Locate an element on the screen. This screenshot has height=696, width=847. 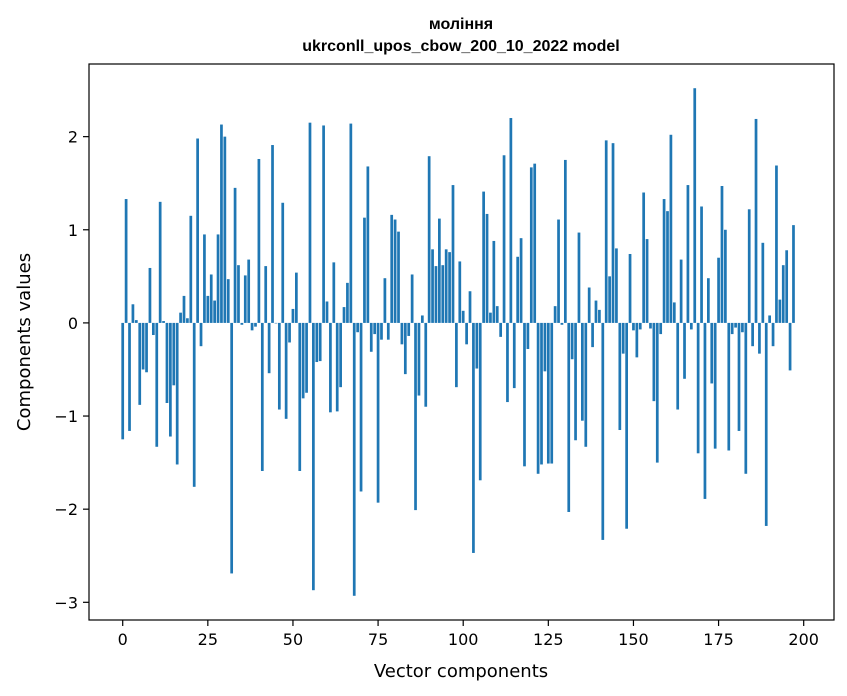
x-tick-label: 75 is located at coordinates (378, 639).